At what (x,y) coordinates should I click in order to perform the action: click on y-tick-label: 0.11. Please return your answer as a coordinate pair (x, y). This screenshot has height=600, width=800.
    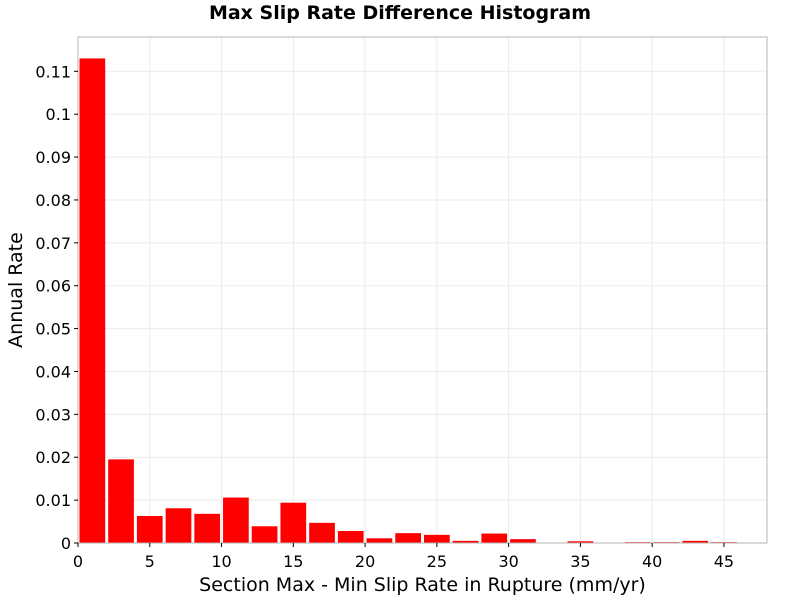
    Looking at the image, I should click on (53, 71).